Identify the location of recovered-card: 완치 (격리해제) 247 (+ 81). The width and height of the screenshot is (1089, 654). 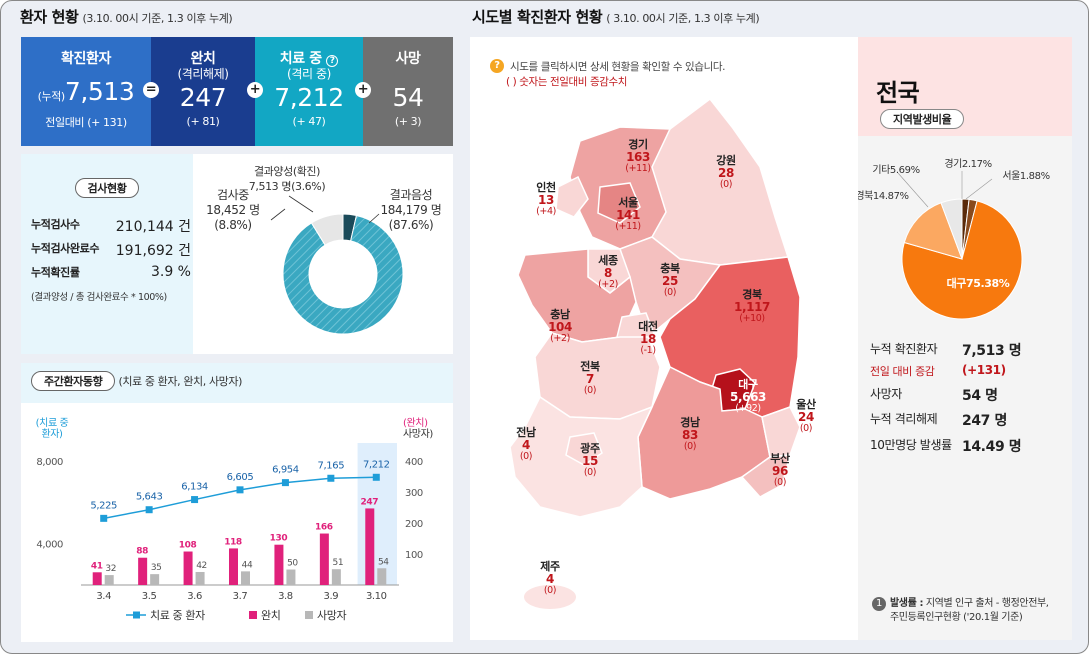
(203, 91).